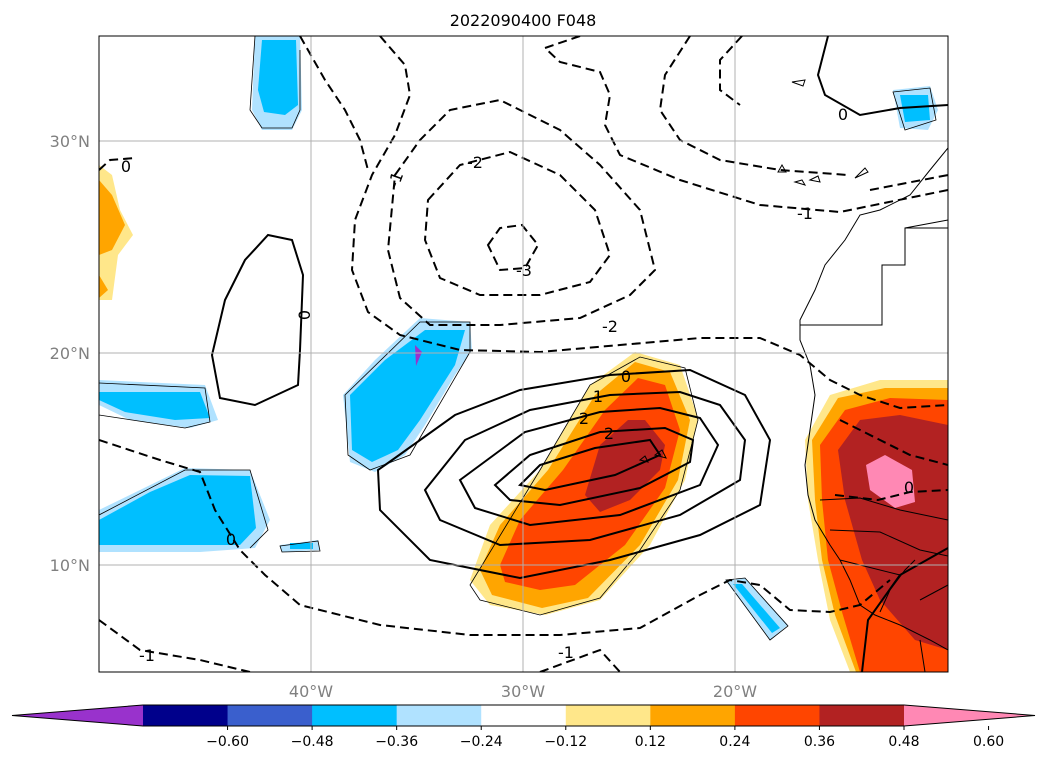 This screenshot has width=1047, height=765. I want to click on latitude-labels: 30°N 20°N 10°N, so click(70, 353).